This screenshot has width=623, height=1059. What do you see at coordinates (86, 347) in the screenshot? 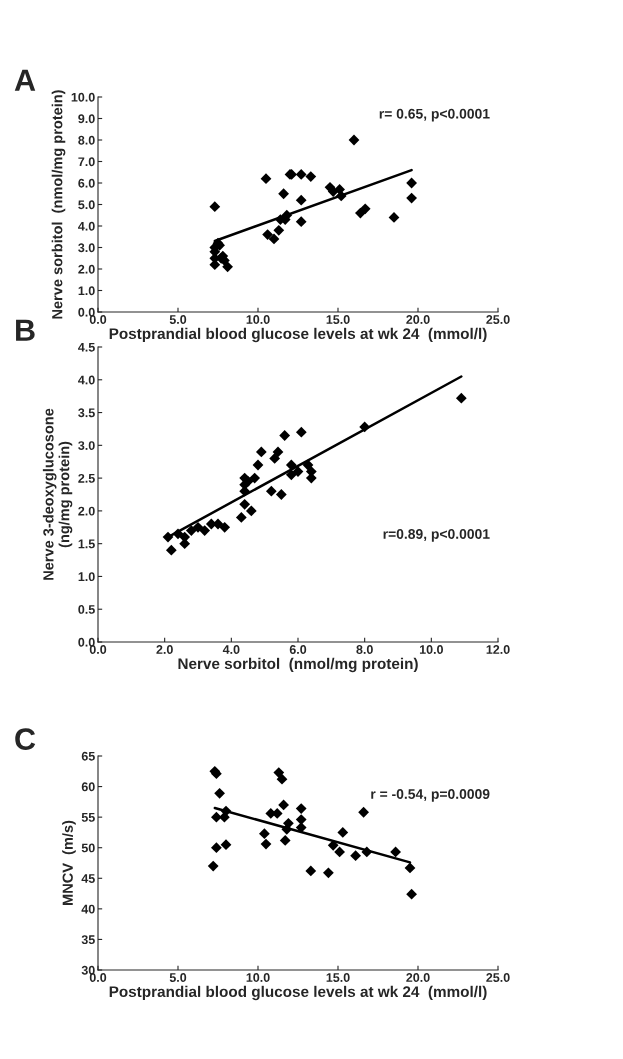
I see `y-tick-label: 4.5` at bounding box center [86, 347].